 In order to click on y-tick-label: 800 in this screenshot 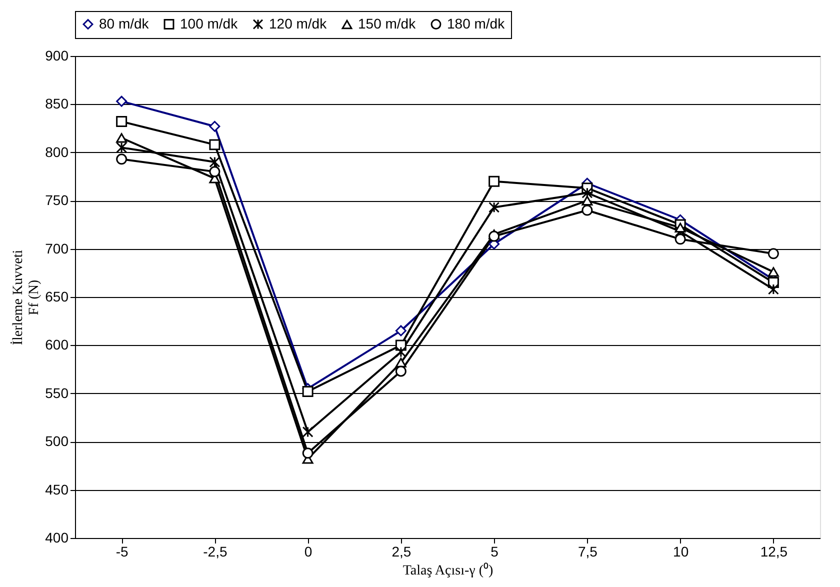, I will do `click(57, 152)`.